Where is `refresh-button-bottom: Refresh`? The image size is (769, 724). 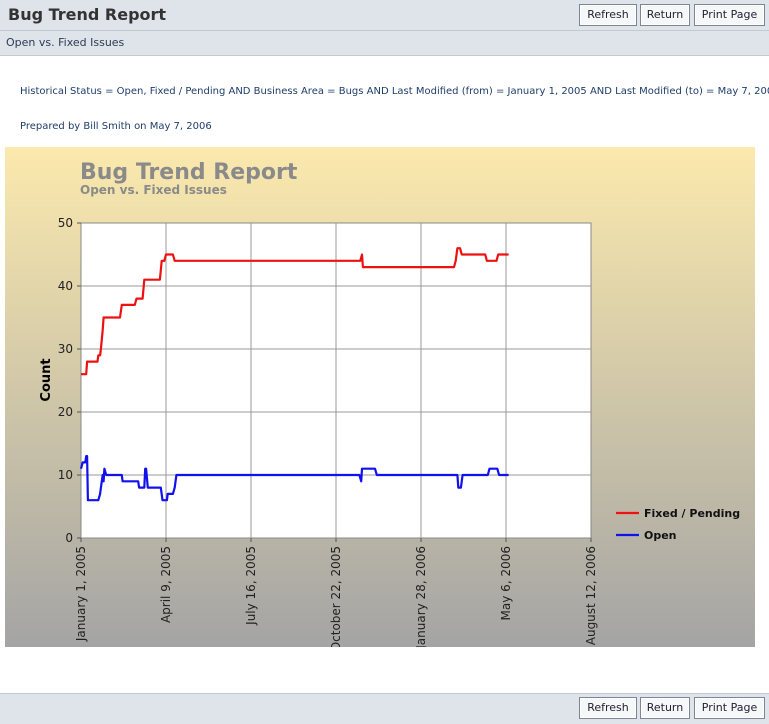 refresh-button-bottom: Refresh is located at coordinates (608, 708).